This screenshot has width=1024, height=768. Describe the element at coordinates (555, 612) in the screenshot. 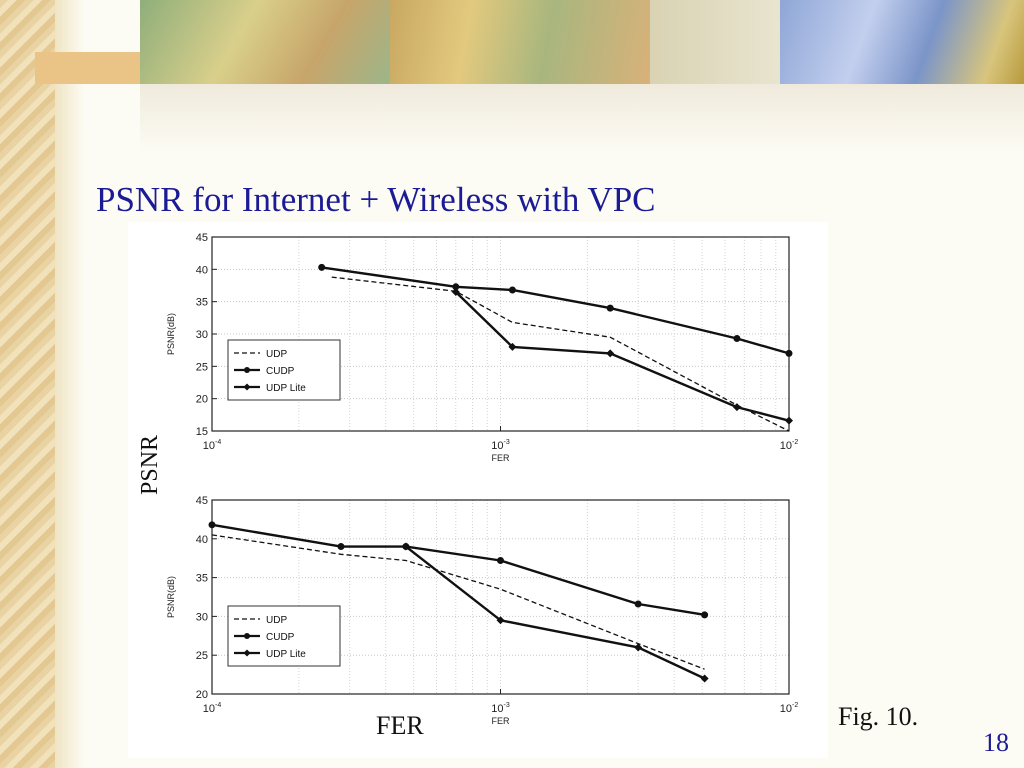

I see `series-line-udp-lite` at that location.